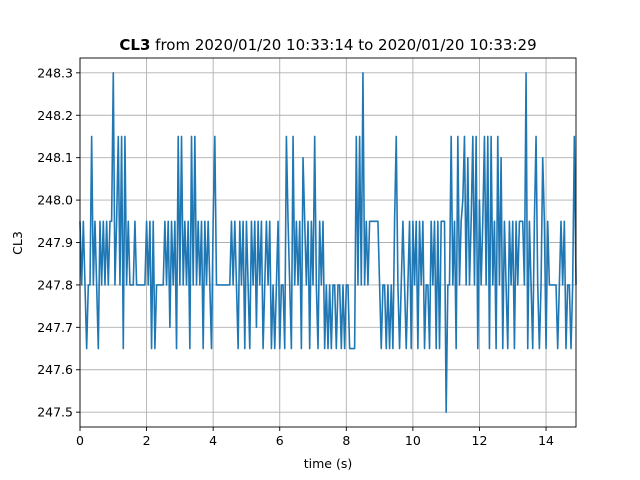  What do you see at coordinates (55, 327) in the screenshot?
I see `y-tick-label: 247.7` at bounding box center [55, 327].